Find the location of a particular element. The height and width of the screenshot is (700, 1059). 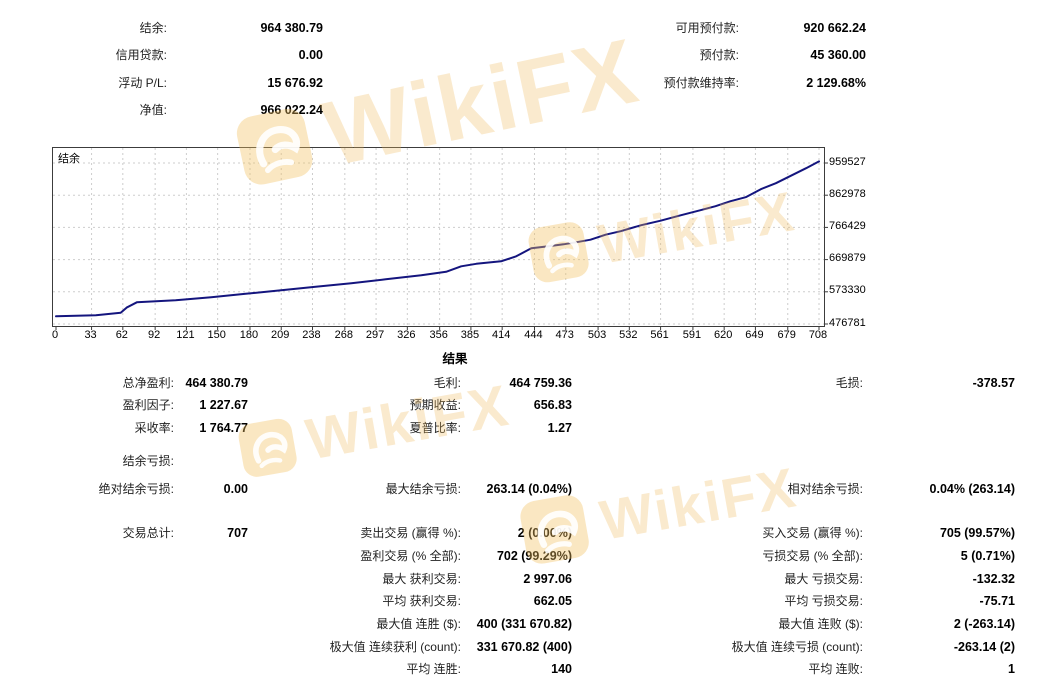

x-axis-label: 649 is located at coordinates (754, 335).